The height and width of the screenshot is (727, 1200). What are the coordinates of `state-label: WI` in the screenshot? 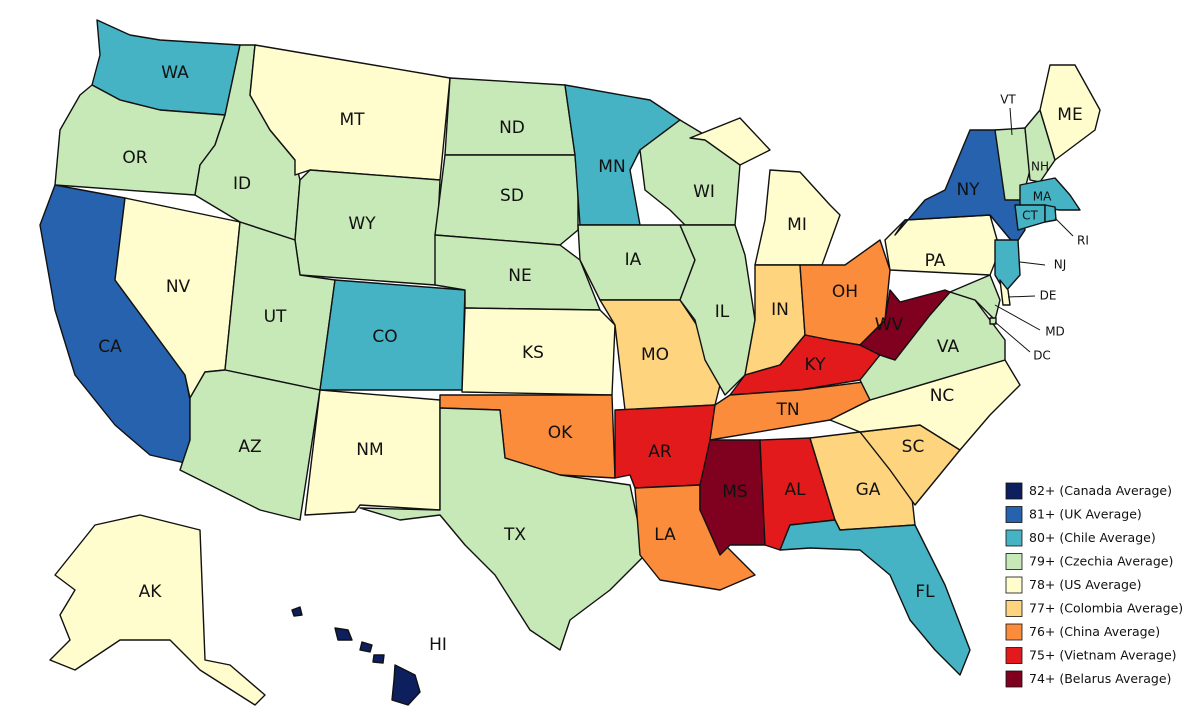 It's located at (704, 192).